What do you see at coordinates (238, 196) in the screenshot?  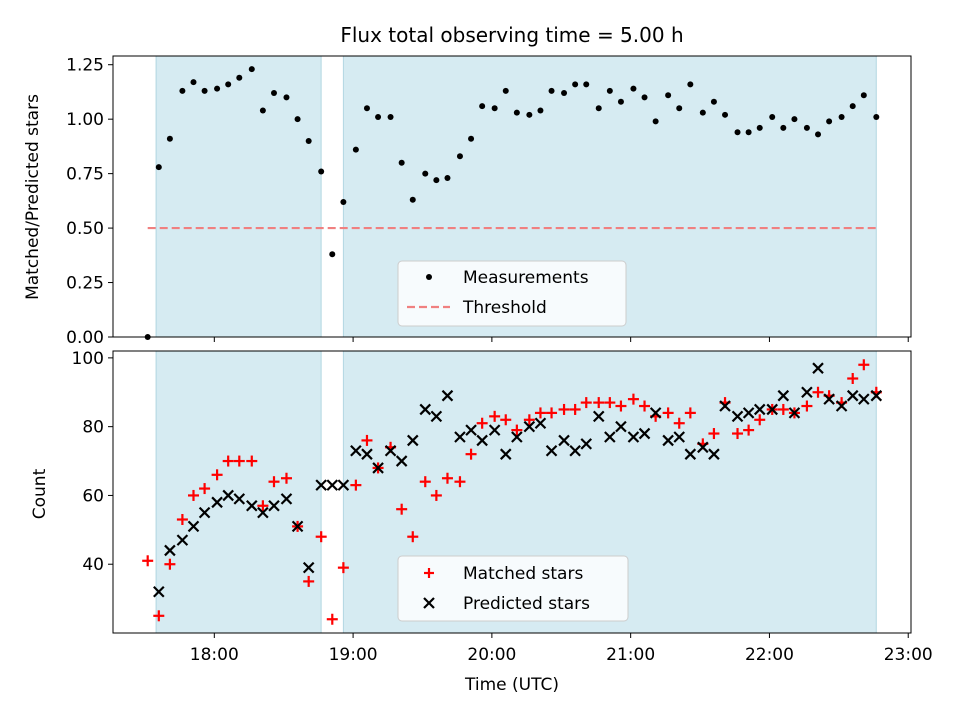 I see `top-window-band` at bounding box center [238, 196].